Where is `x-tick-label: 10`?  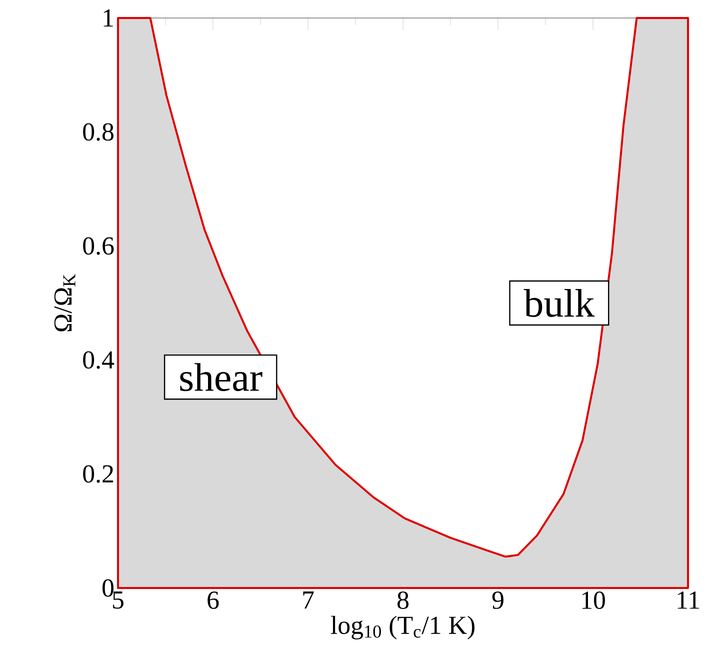 x-tick-label: 10 is located at coordinates (593, 600).